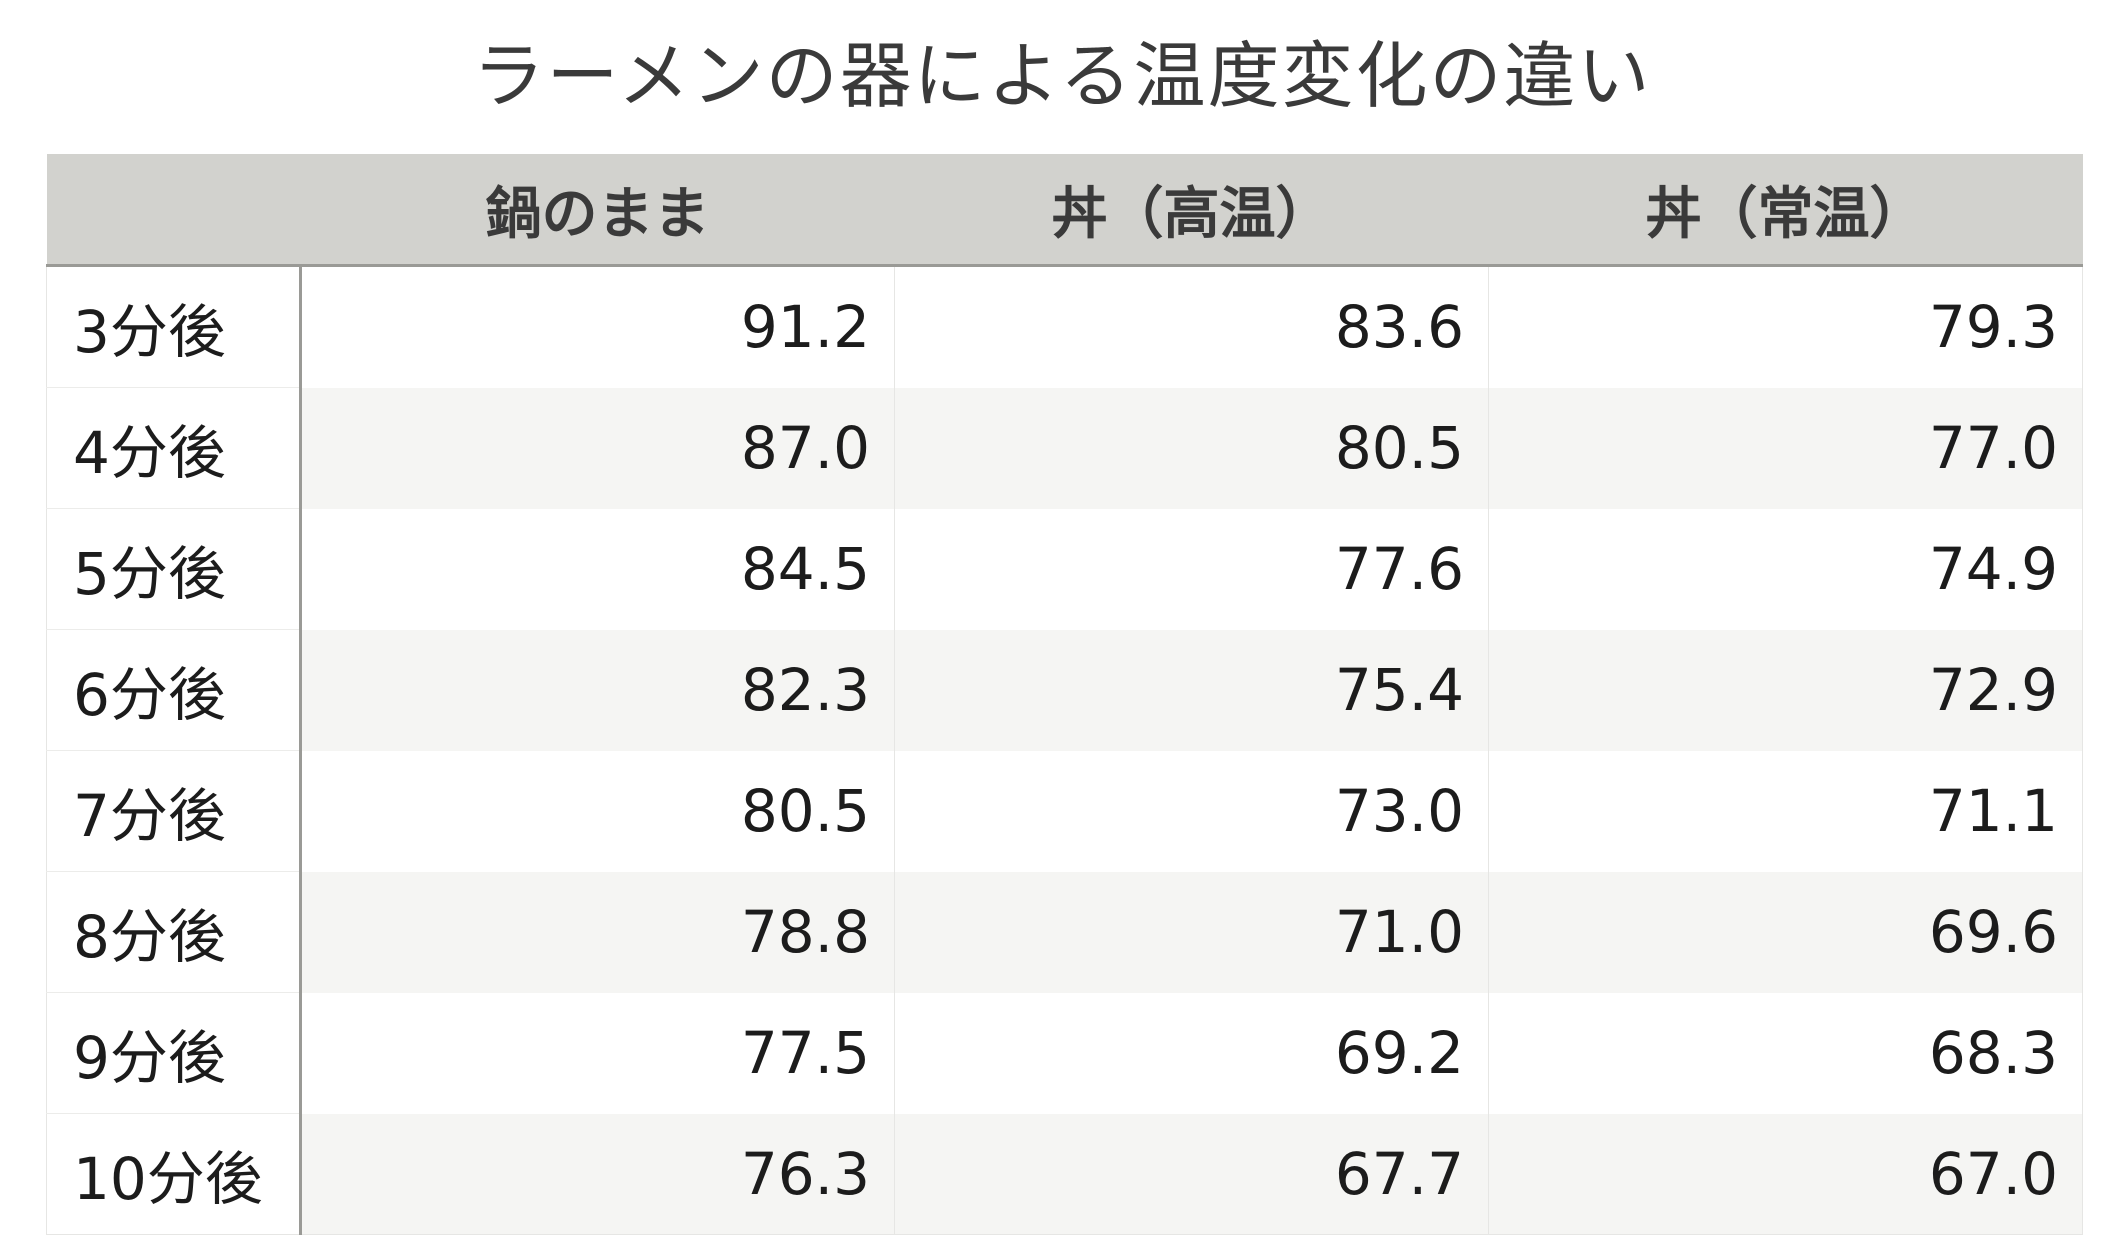 Image resolution: width=2124 pixels, height=1256 pixels. What do you see at coordinates (597, 569) in the screenshot?
I see `value-cell: 84.5` at bounding box center [597, 569].